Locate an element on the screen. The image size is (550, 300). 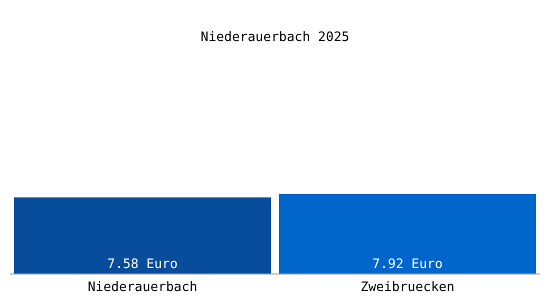
data-label: 7.58 Euro is located at coordinates (142, 264).